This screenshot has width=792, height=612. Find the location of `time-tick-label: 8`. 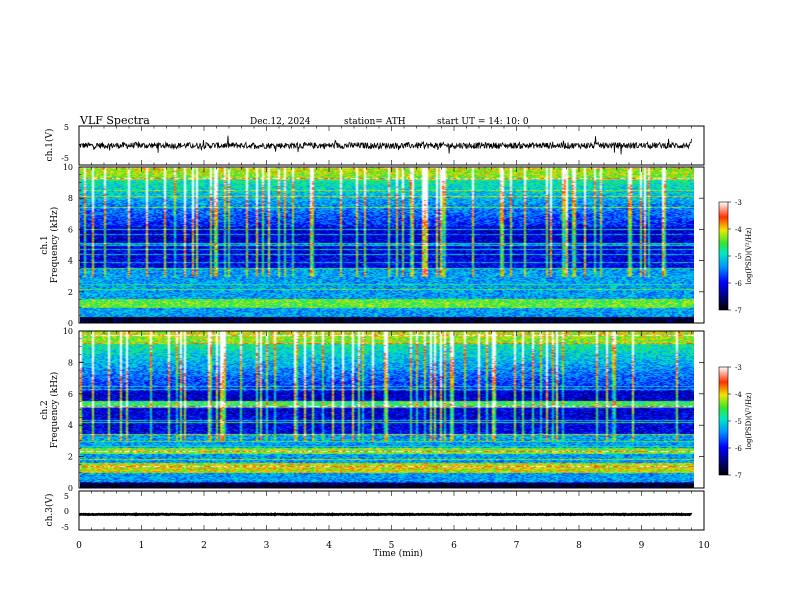

time-tick-label: 8 is located at coordinates (579, 546).